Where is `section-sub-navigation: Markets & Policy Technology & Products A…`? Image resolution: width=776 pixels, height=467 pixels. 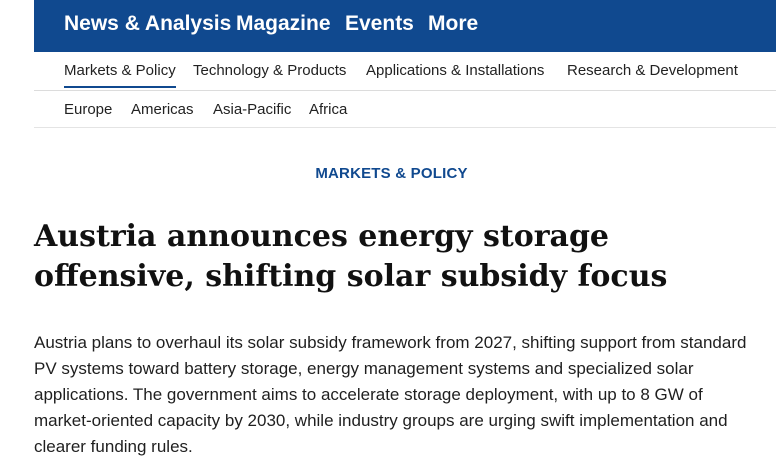 section-sub-navigation: Markets & Policy Technology & Products A… is located at coordinates (405, 71).